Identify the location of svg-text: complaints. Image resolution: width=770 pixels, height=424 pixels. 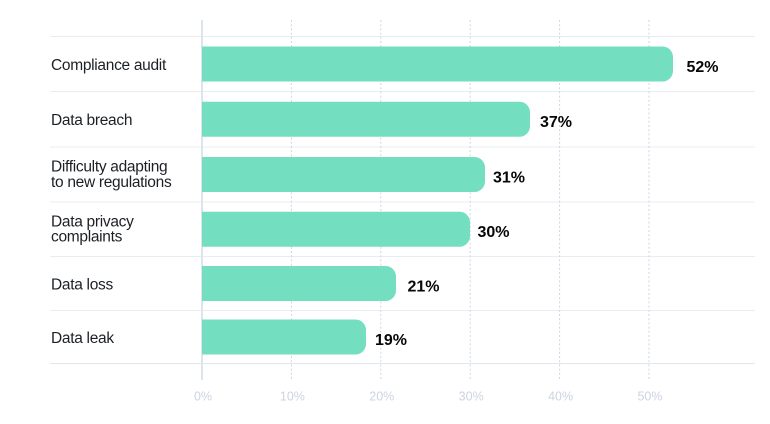
(87, 237).